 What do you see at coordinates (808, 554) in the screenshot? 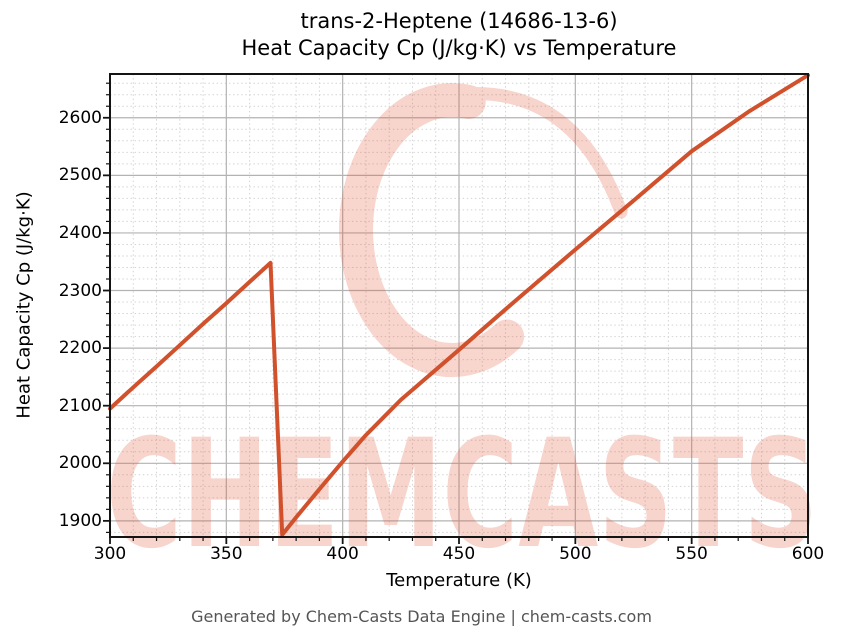
I see `x-tick-label: 600` at bounding box center [808, 554].